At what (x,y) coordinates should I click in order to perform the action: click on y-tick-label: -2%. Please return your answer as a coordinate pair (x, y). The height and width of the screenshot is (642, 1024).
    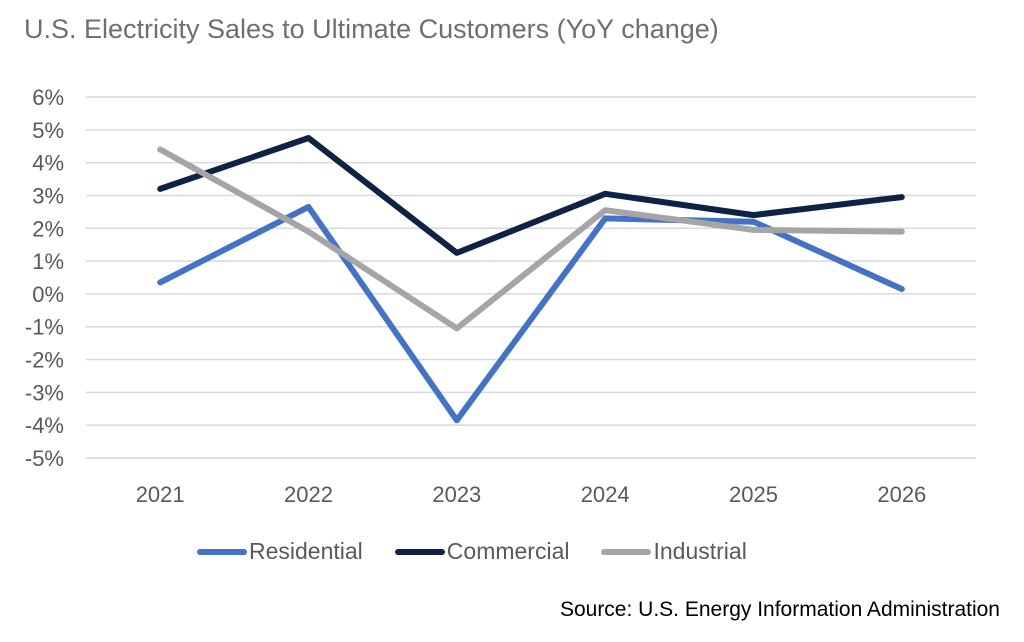
    Looking at the image, I should click on (44, 360).